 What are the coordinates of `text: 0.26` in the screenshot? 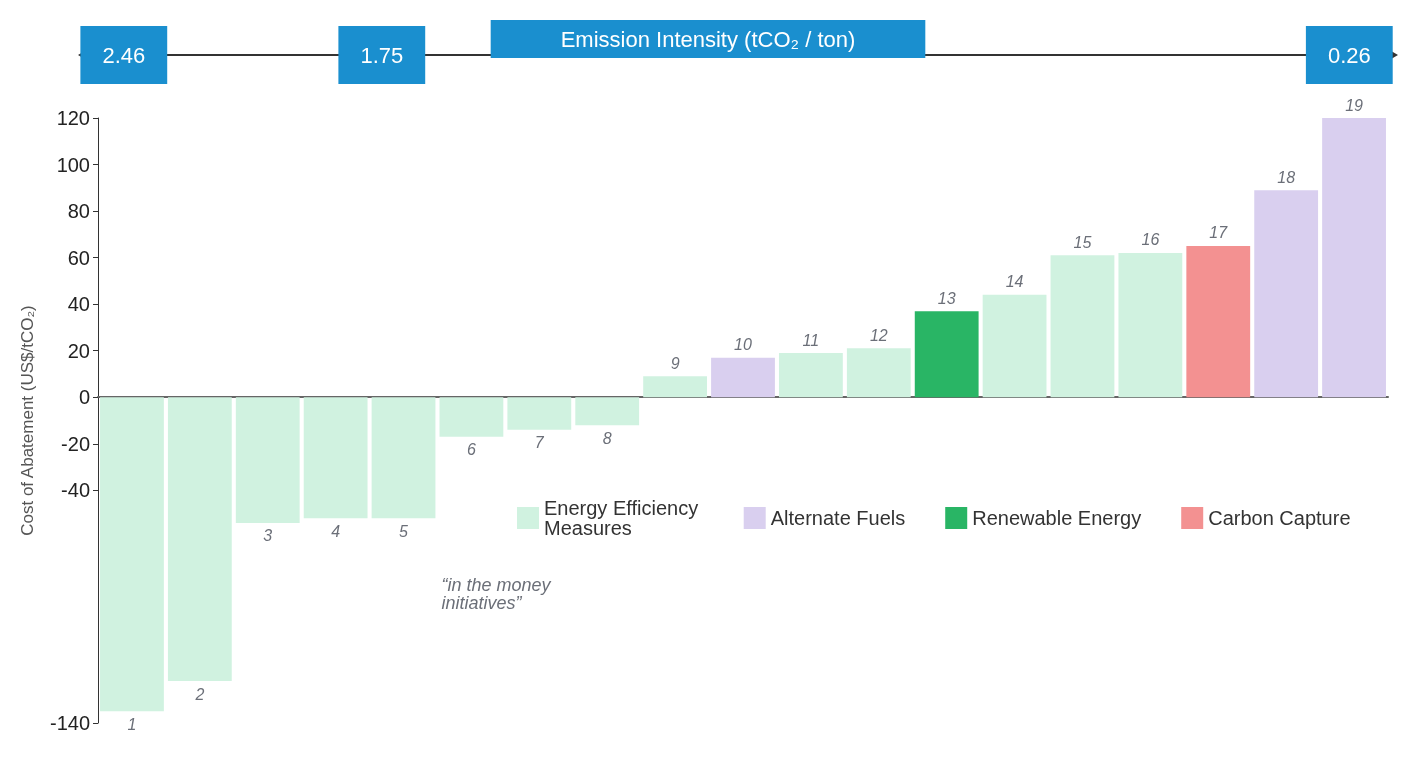 It's located at (1349, 55).